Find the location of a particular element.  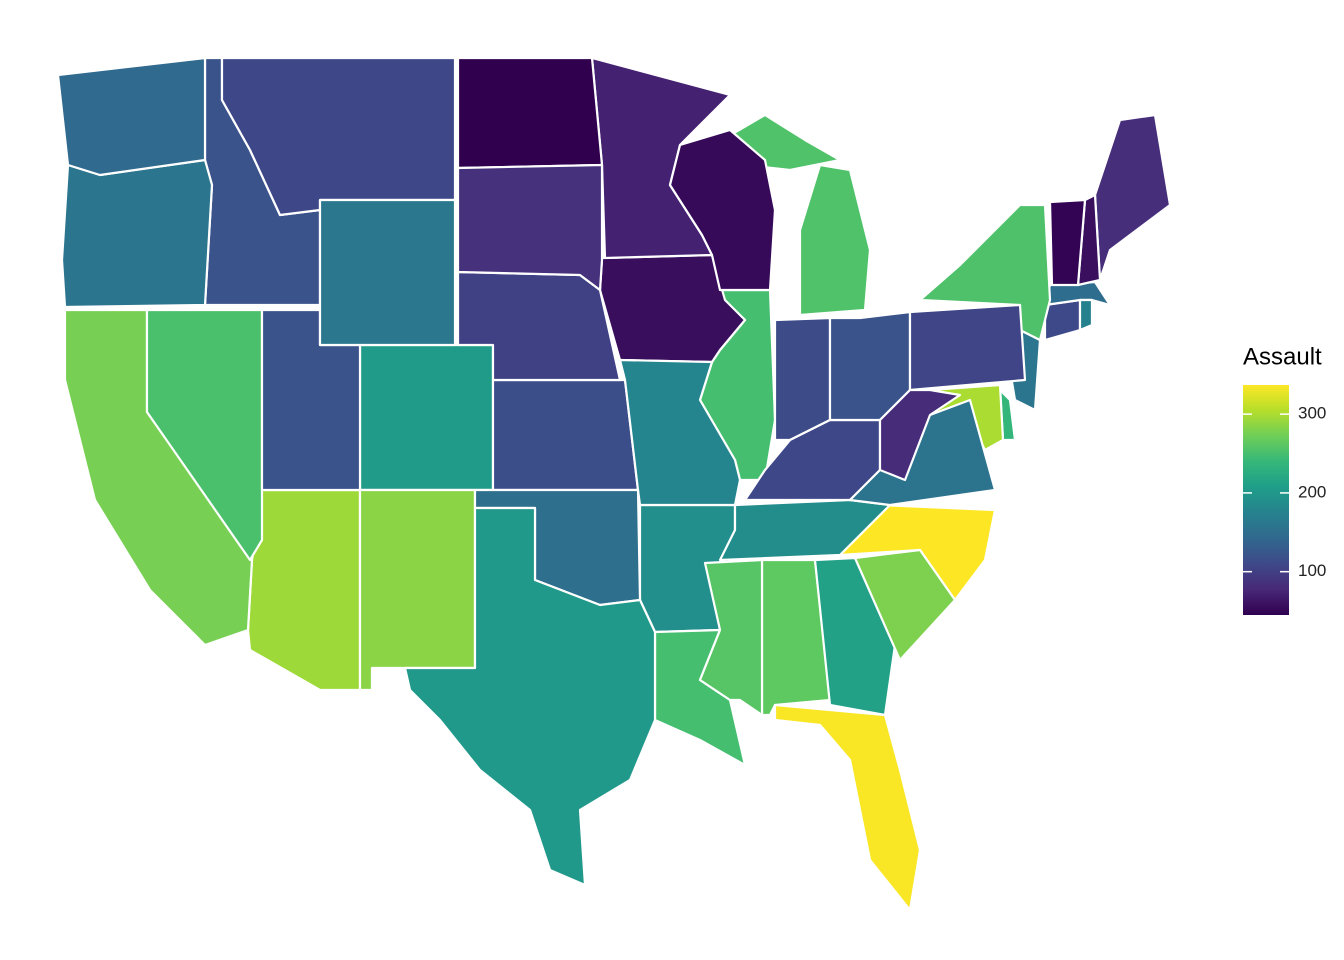

legend-title: Assault is located at coordinates (1282, 356).